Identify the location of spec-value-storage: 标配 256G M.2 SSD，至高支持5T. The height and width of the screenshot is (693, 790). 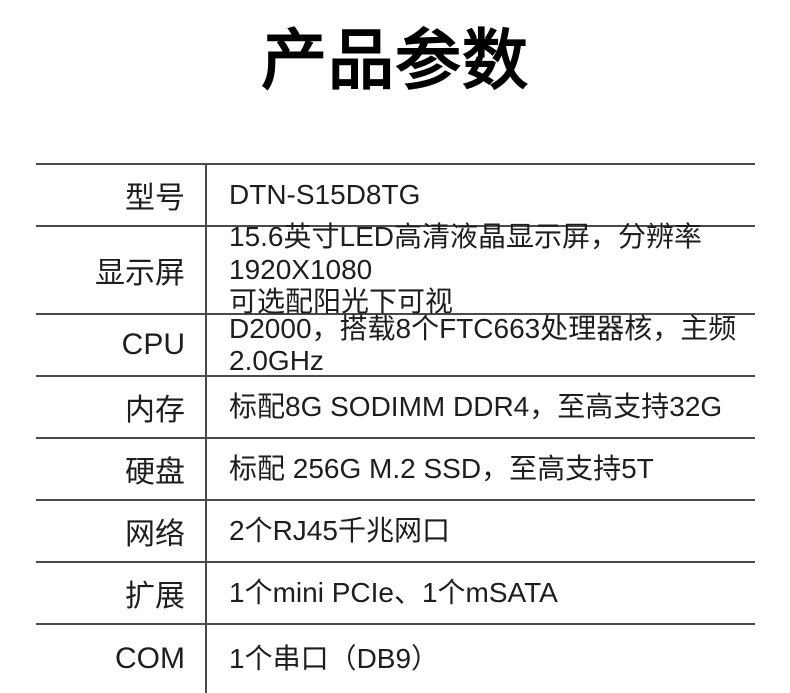
(441, 468).